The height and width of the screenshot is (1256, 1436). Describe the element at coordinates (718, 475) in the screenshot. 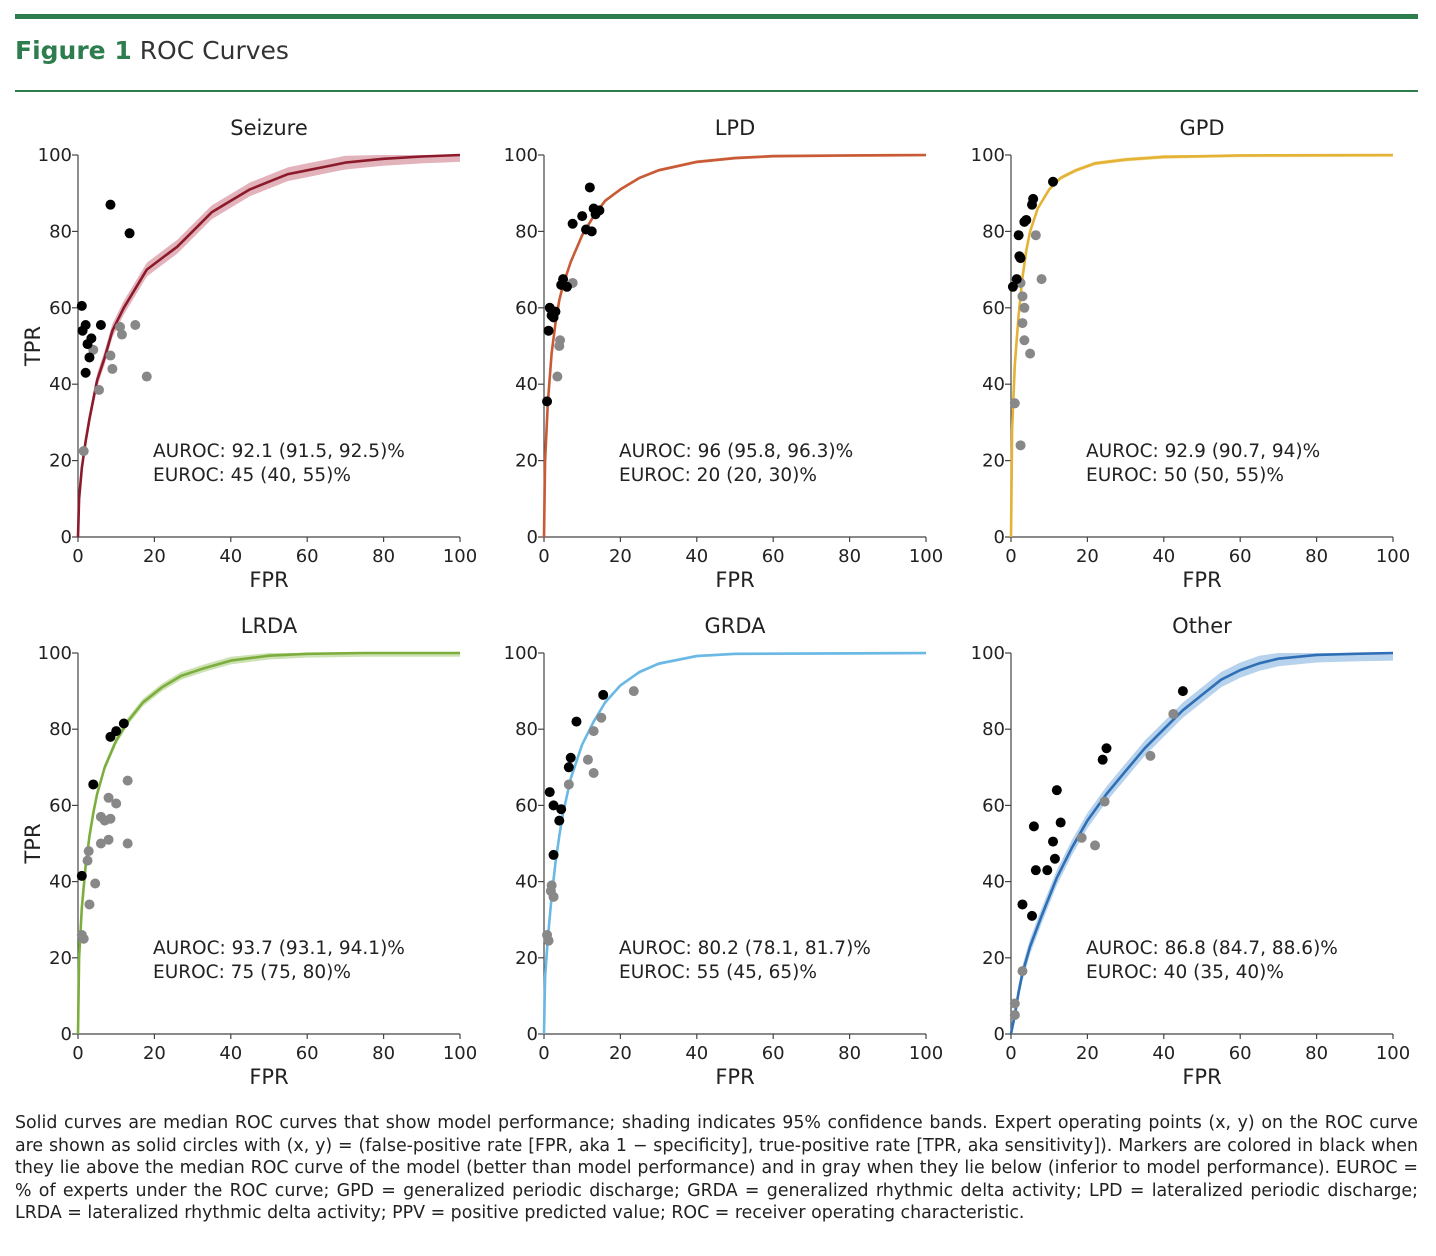

I see `euroc-annotation: EUROC: 20 (20, 30)%` at that location.